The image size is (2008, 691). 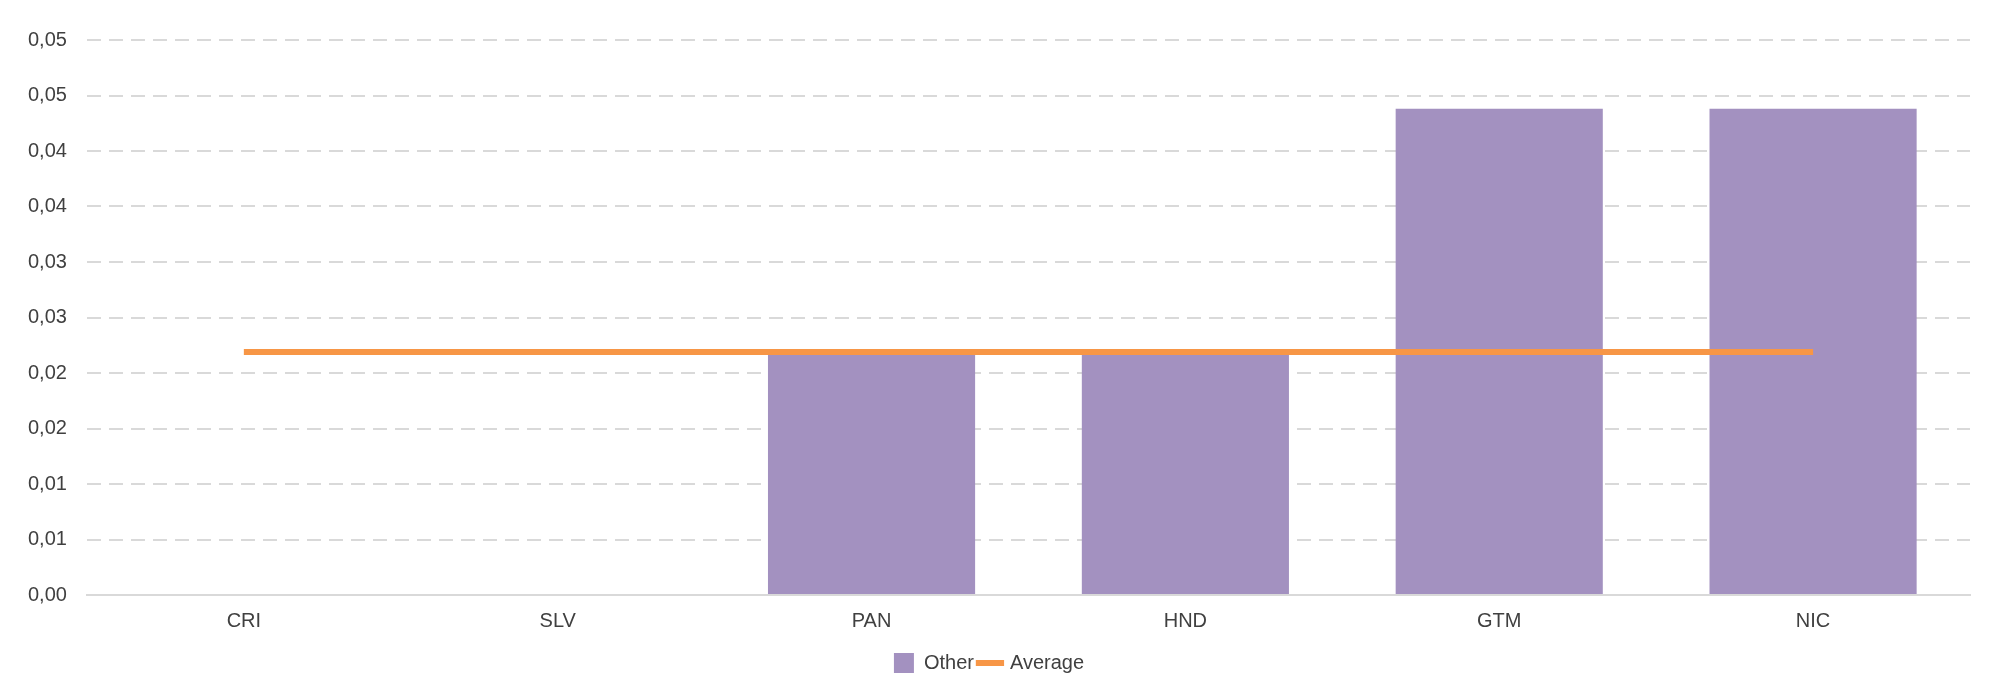 I want to click on y-tick-label: 0,00, so click(x=47, y=593).